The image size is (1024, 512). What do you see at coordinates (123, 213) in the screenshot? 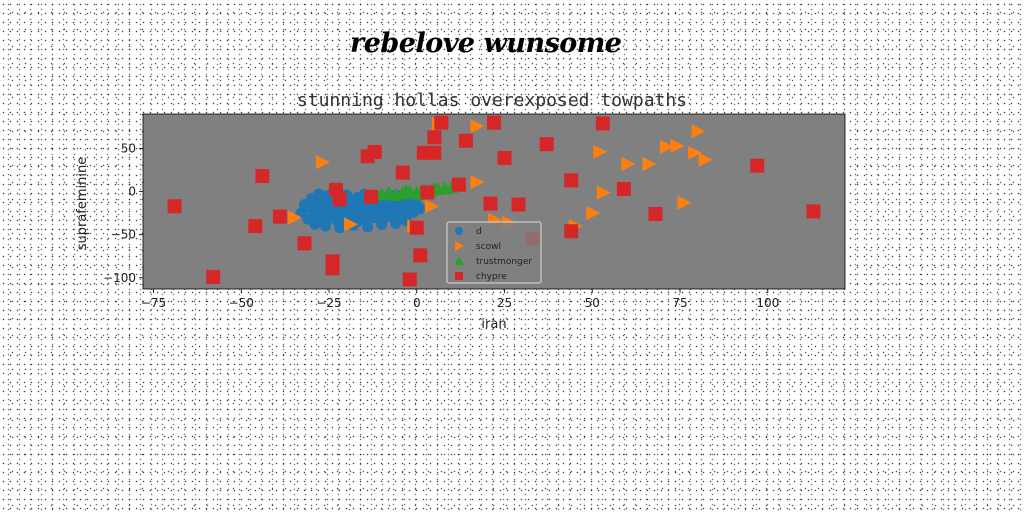
I see `y-axis-ticks: −100 −50 0 50` at bounding box center [123, 213].